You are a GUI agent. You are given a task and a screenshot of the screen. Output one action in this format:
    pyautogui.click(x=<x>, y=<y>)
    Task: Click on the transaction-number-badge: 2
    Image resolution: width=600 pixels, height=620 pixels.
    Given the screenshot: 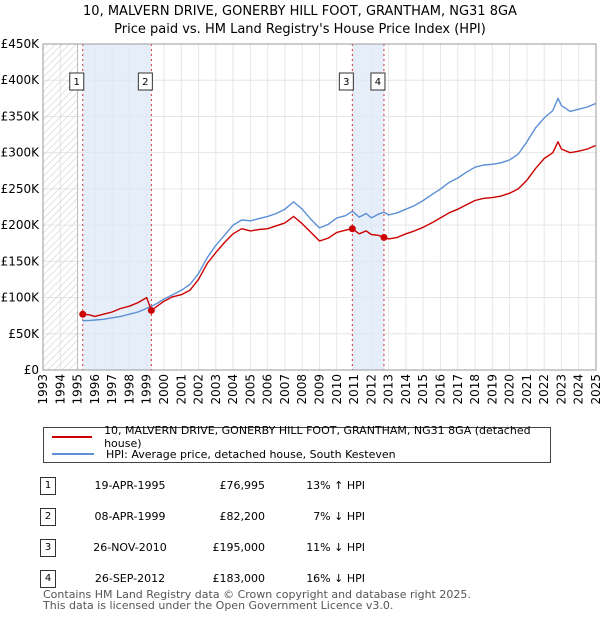 What is the action you would take?
    pyautogui.click(x=48, y=516)
    